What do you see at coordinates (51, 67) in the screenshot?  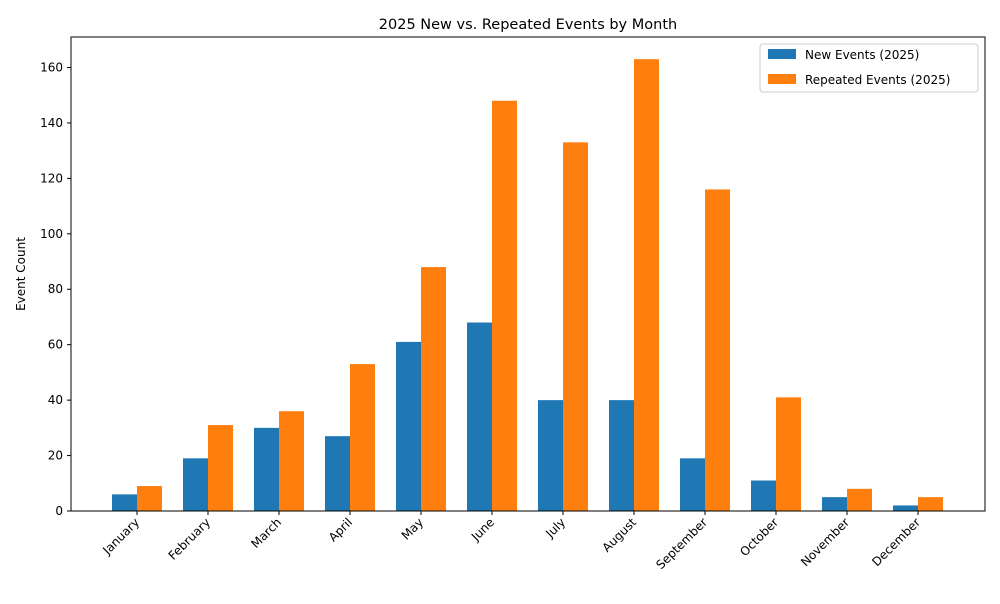 I see `y-tick-label: 160` at bounding box center [51, 67].